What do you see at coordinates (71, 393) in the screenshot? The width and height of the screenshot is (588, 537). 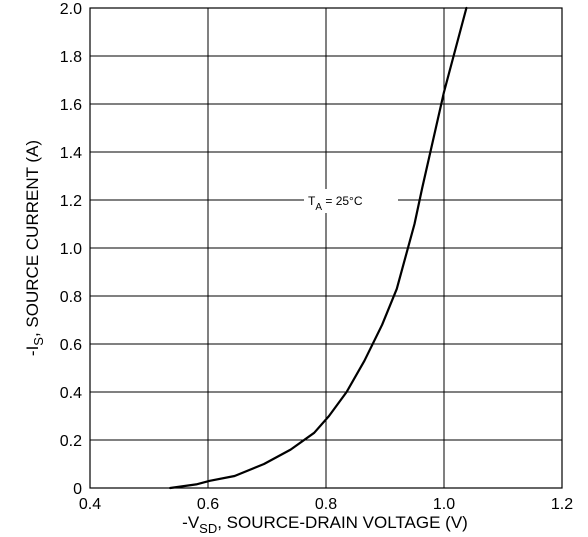 I see `y-tick-label: 0.4` at bounding box center [71, 393].